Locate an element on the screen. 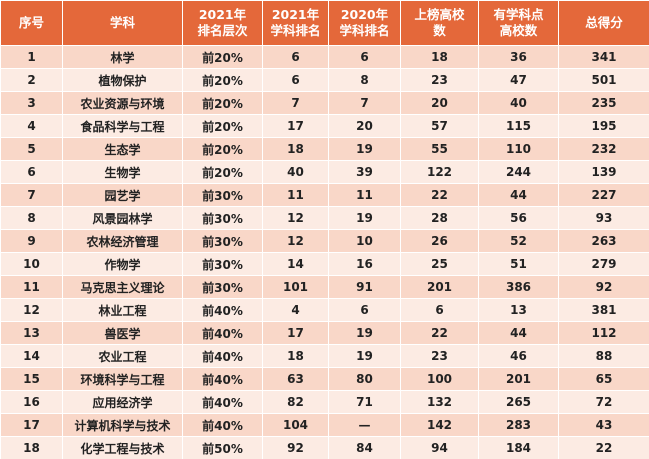  table-cell: 265 is located at coordinates (518, 402).